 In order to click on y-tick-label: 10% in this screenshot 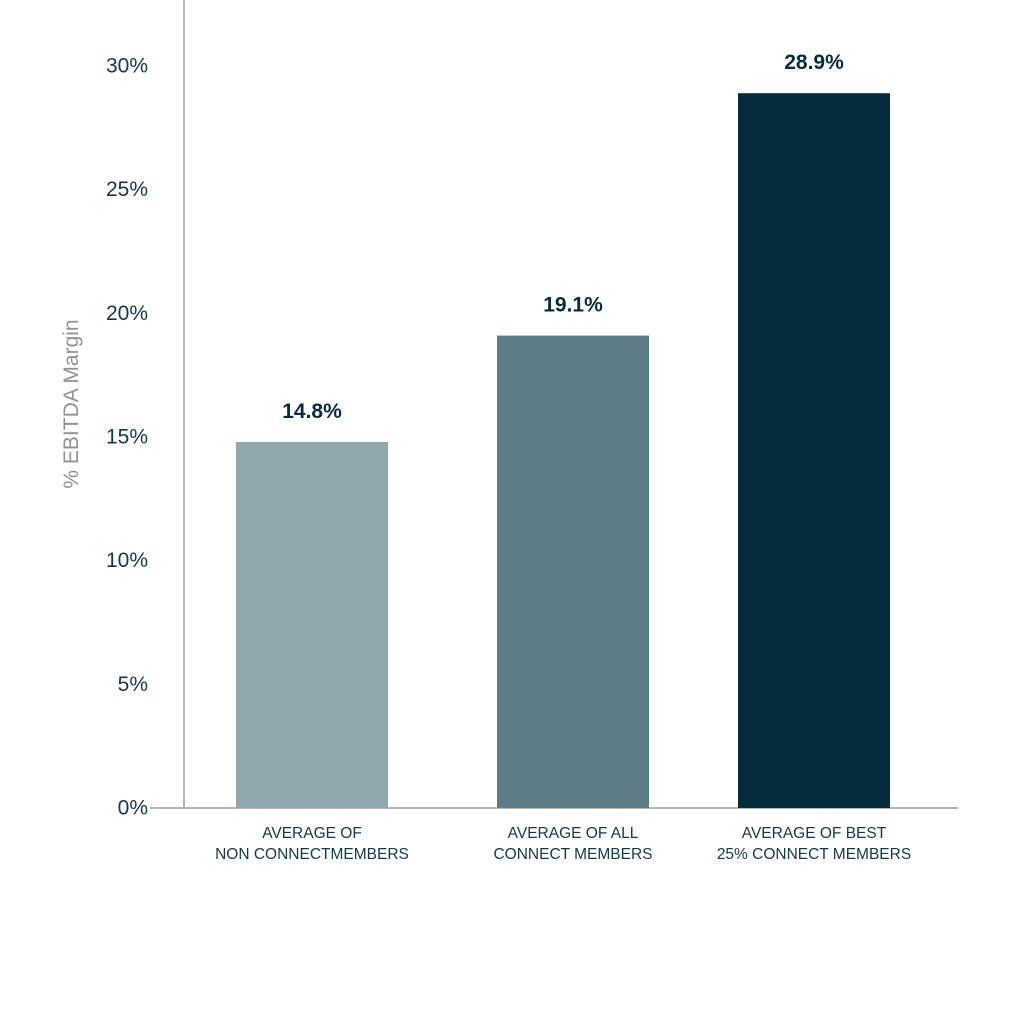, I will do `click(127, 560)`.